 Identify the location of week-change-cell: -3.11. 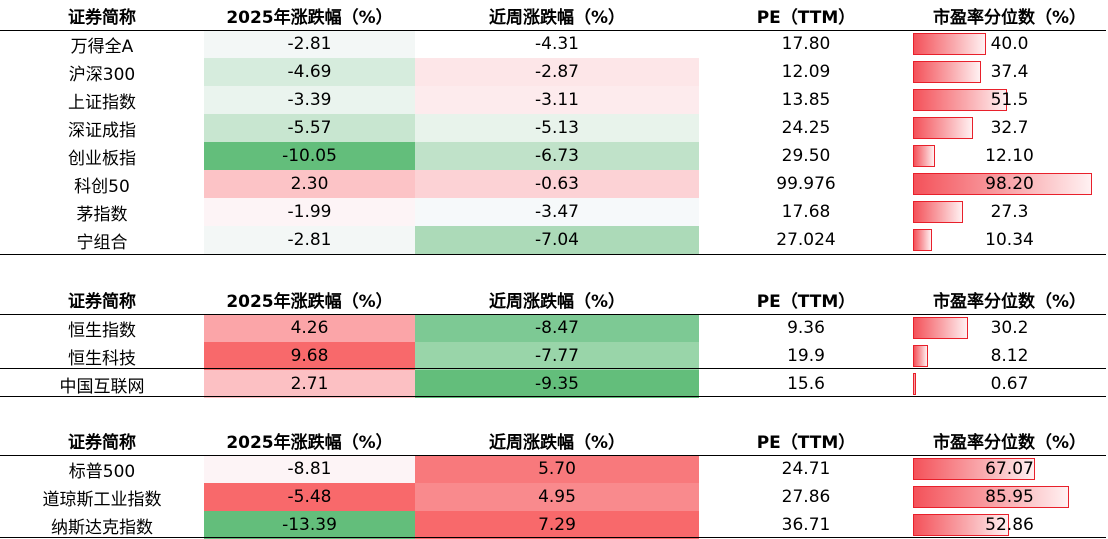
(557, 100).